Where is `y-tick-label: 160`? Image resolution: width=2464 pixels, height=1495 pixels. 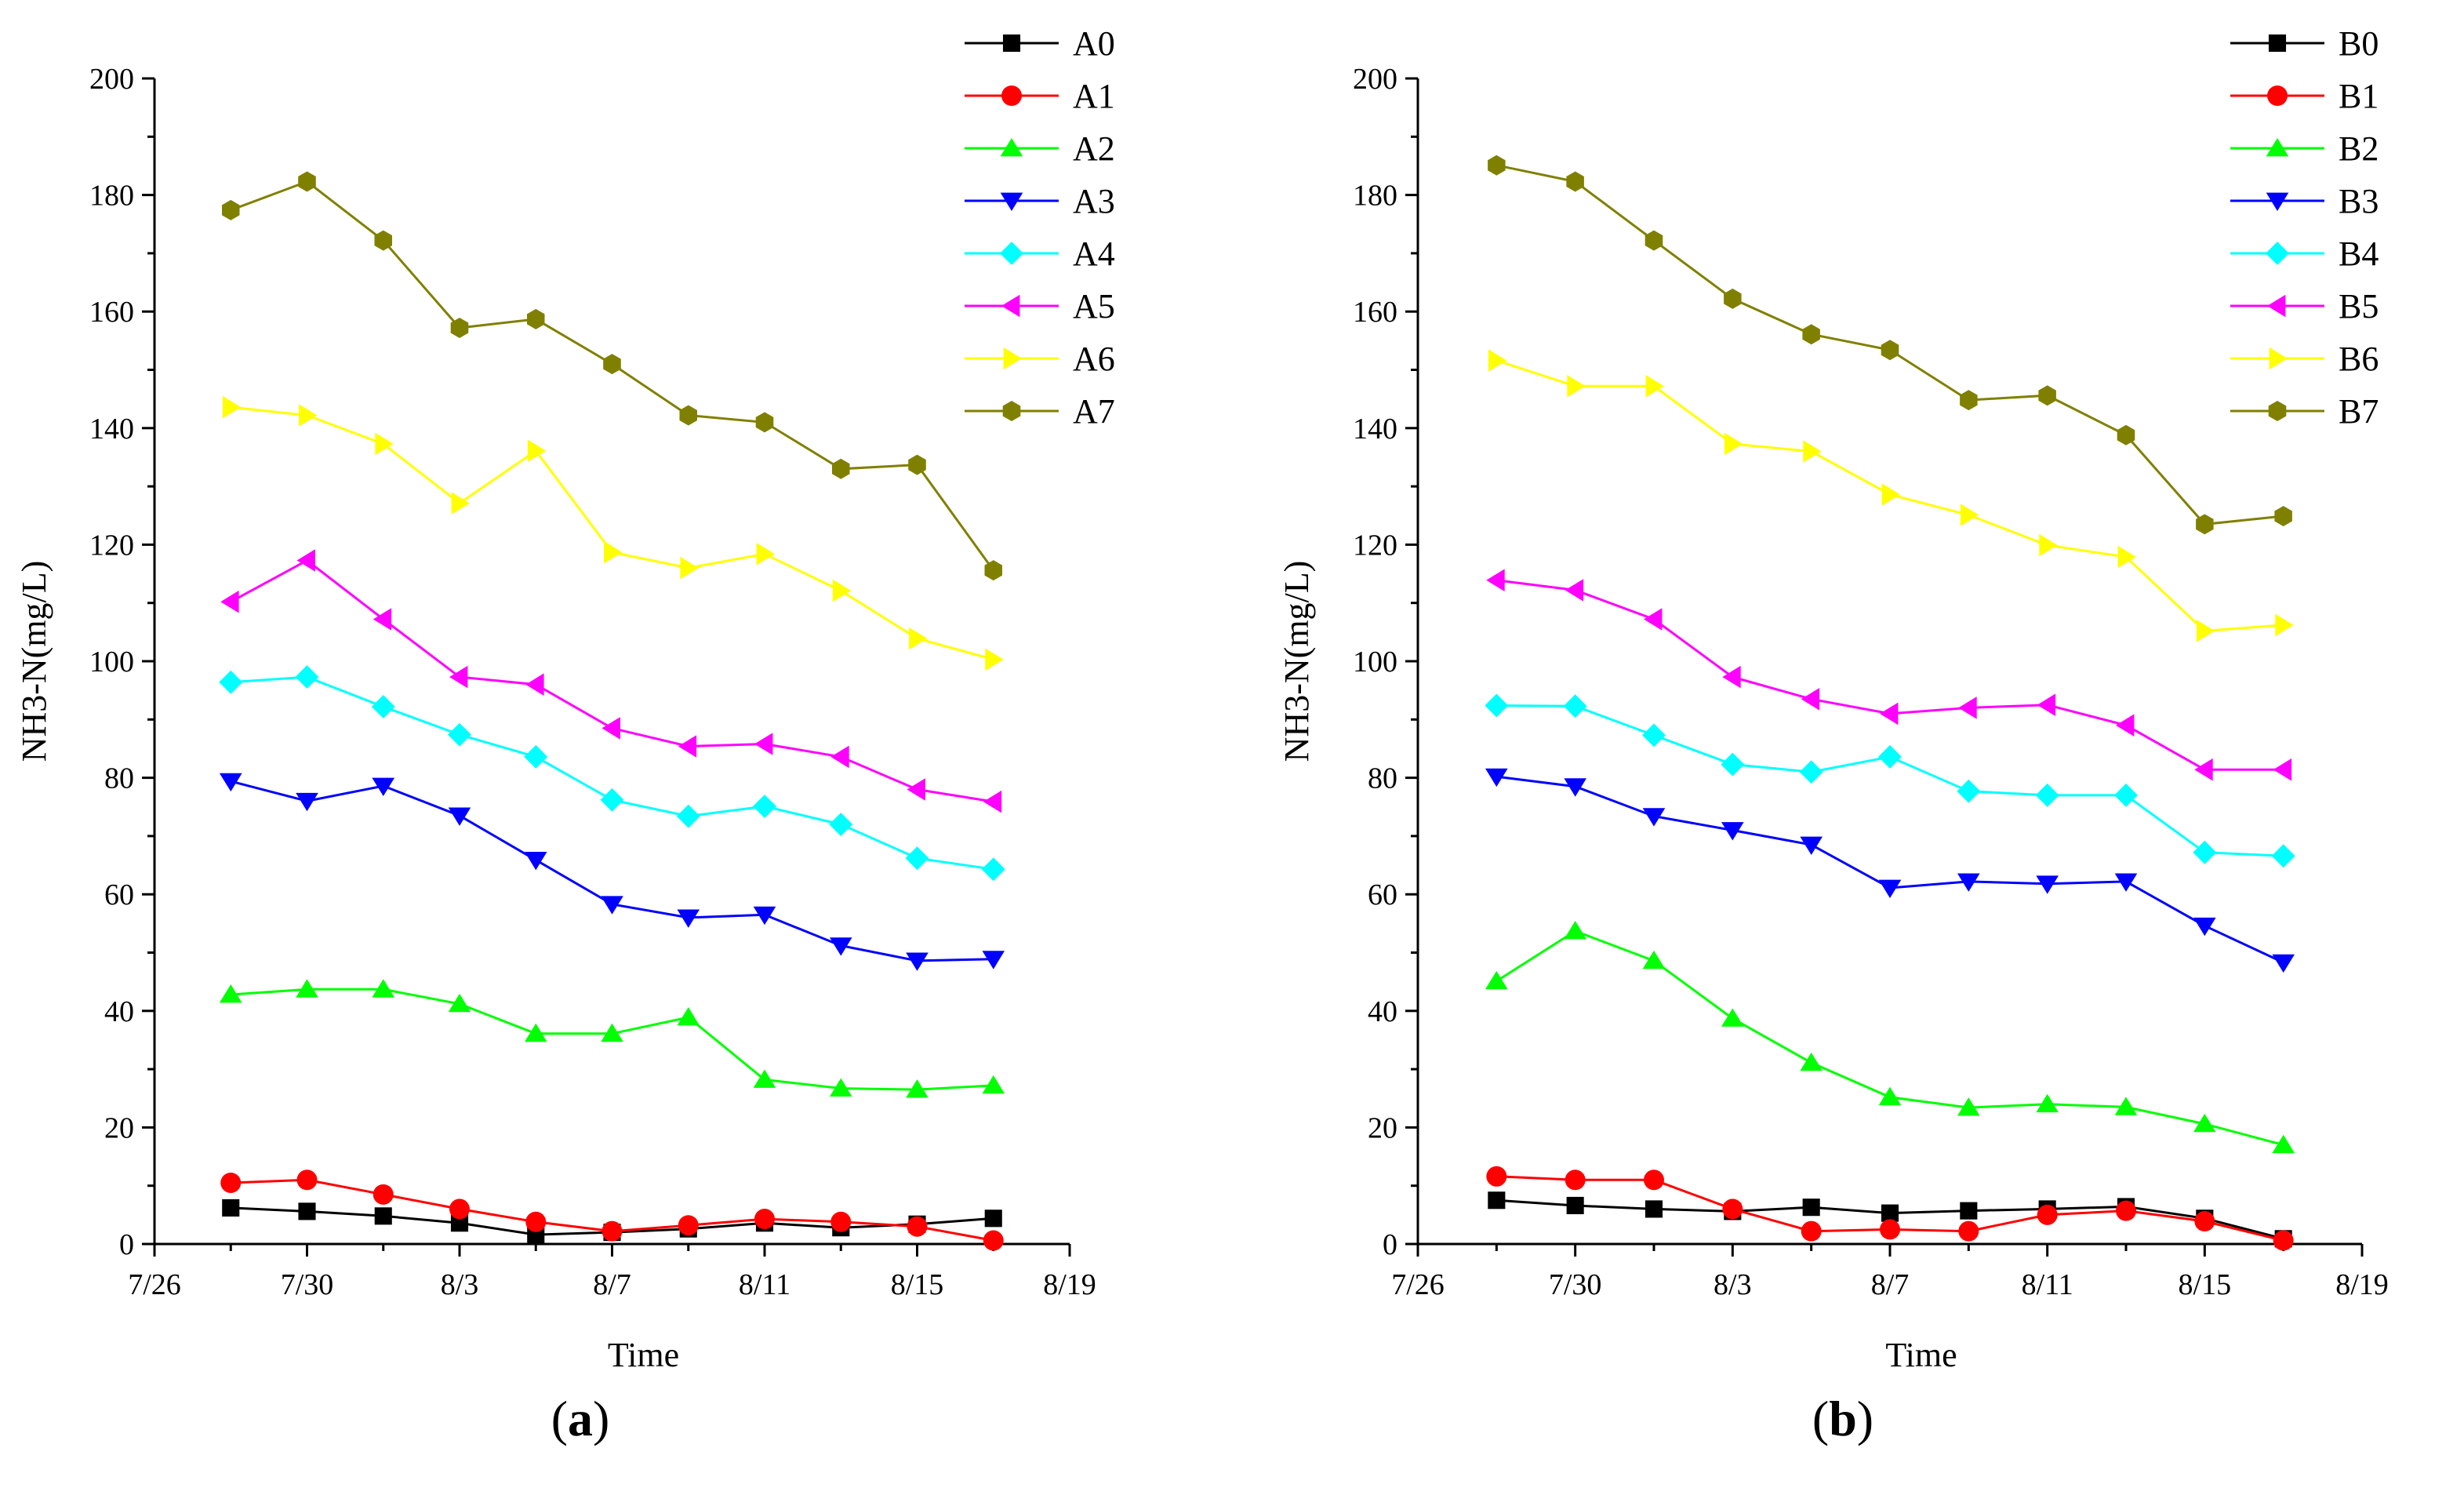 y-tick-label: 160 is located at coordinates (1375, 312).